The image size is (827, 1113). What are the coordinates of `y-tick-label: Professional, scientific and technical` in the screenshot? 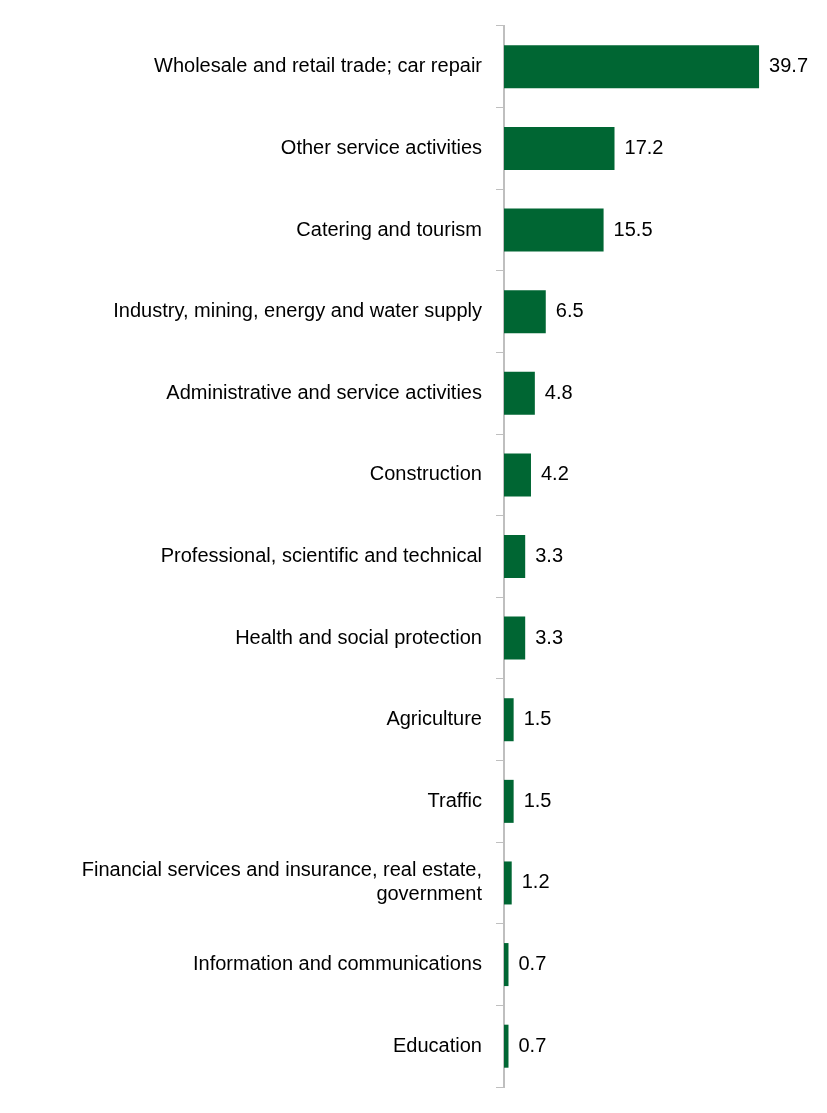 It's located at (321, 555).